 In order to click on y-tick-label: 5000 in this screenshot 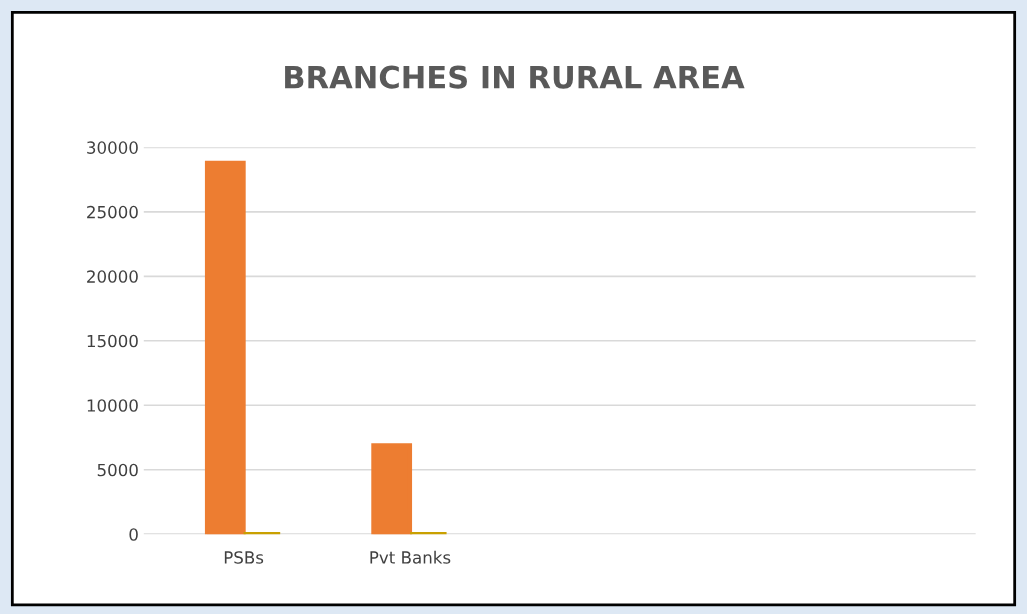, I will do `click(117, 470)`.